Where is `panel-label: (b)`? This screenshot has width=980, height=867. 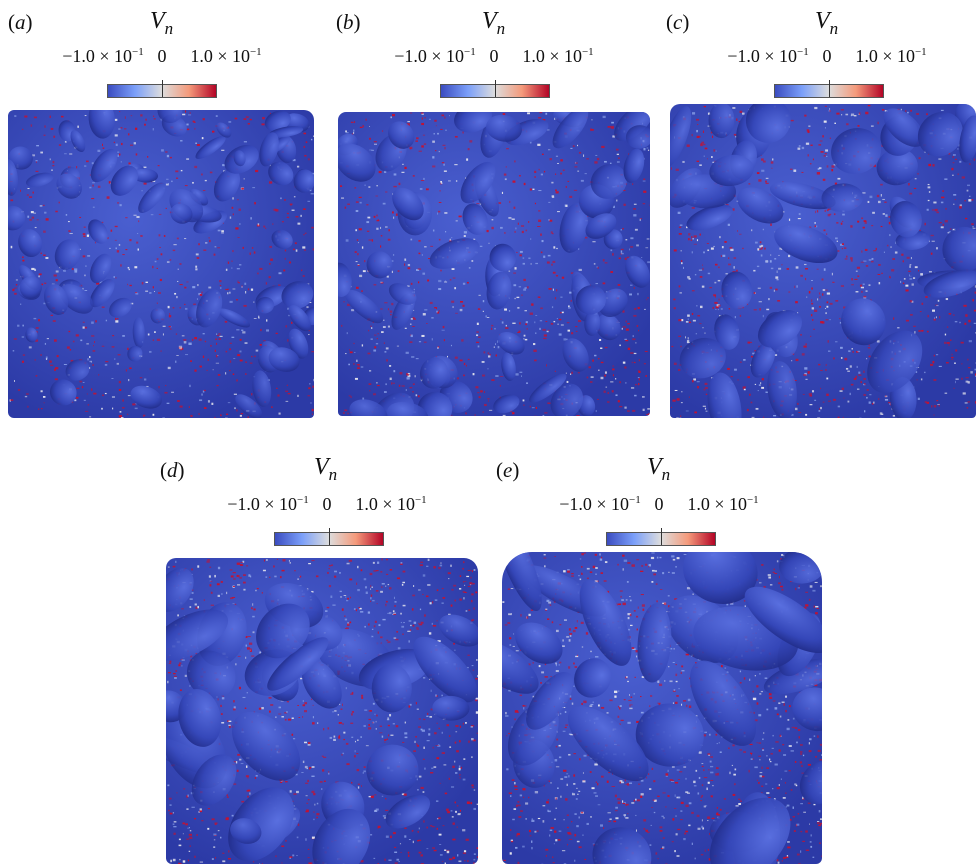 panel-label: (b) is located at coordinates (348, 22).